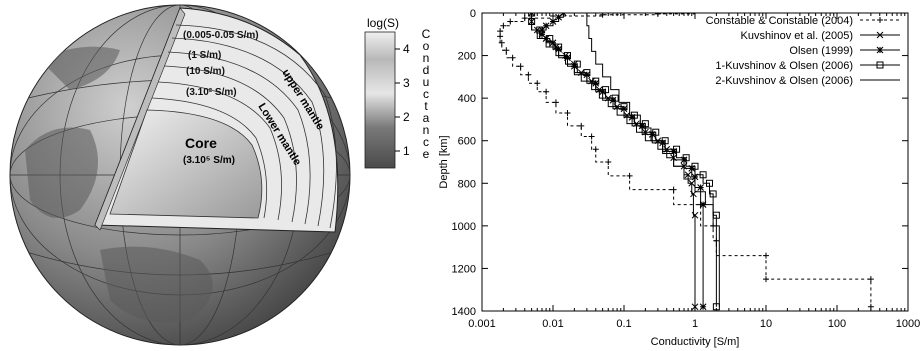 This screenshot has height=351, width=922. What do you see at coordinates (444, 161) in the screenshot?
I see `y-axis-label: Depth [km]` at bounding box center [444, 161].